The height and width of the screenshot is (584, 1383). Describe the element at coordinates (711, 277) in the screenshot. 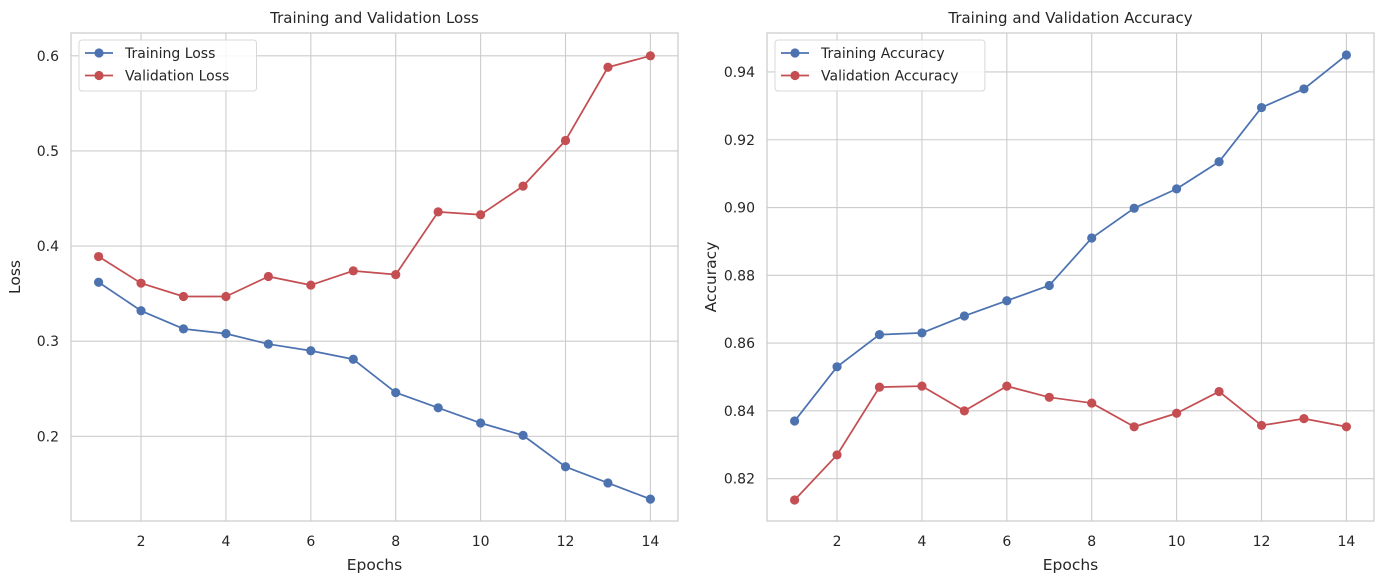

I see `y-axis-label: Accuracy` at that location.